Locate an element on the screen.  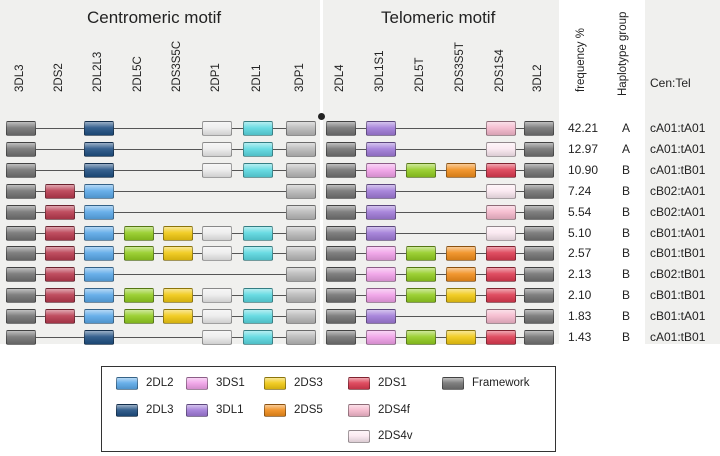
frequency-value: 2.57 is located at coordinates (580, 253).